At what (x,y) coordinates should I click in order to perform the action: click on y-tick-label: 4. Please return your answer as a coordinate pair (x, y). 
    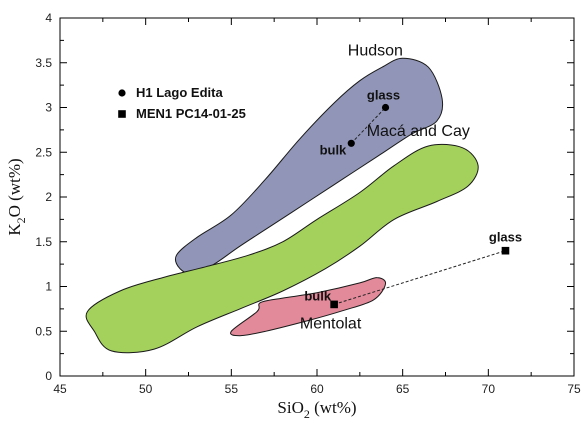
    Looking at the image, I should click on (48, 18).